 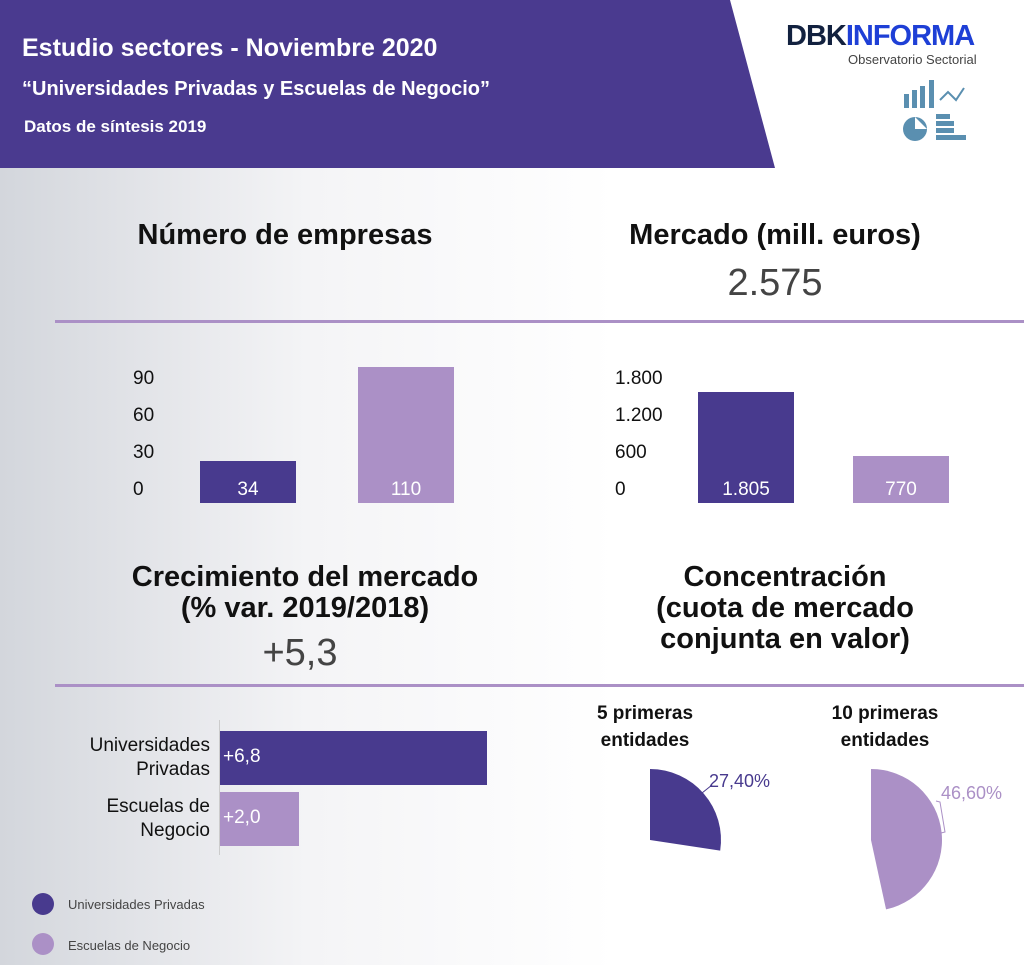 What do you see at coordinates (136, 904) in the screenshot?
I see `legend-label-universidades: Universidades Privadas` at bounding box center [136, 904].